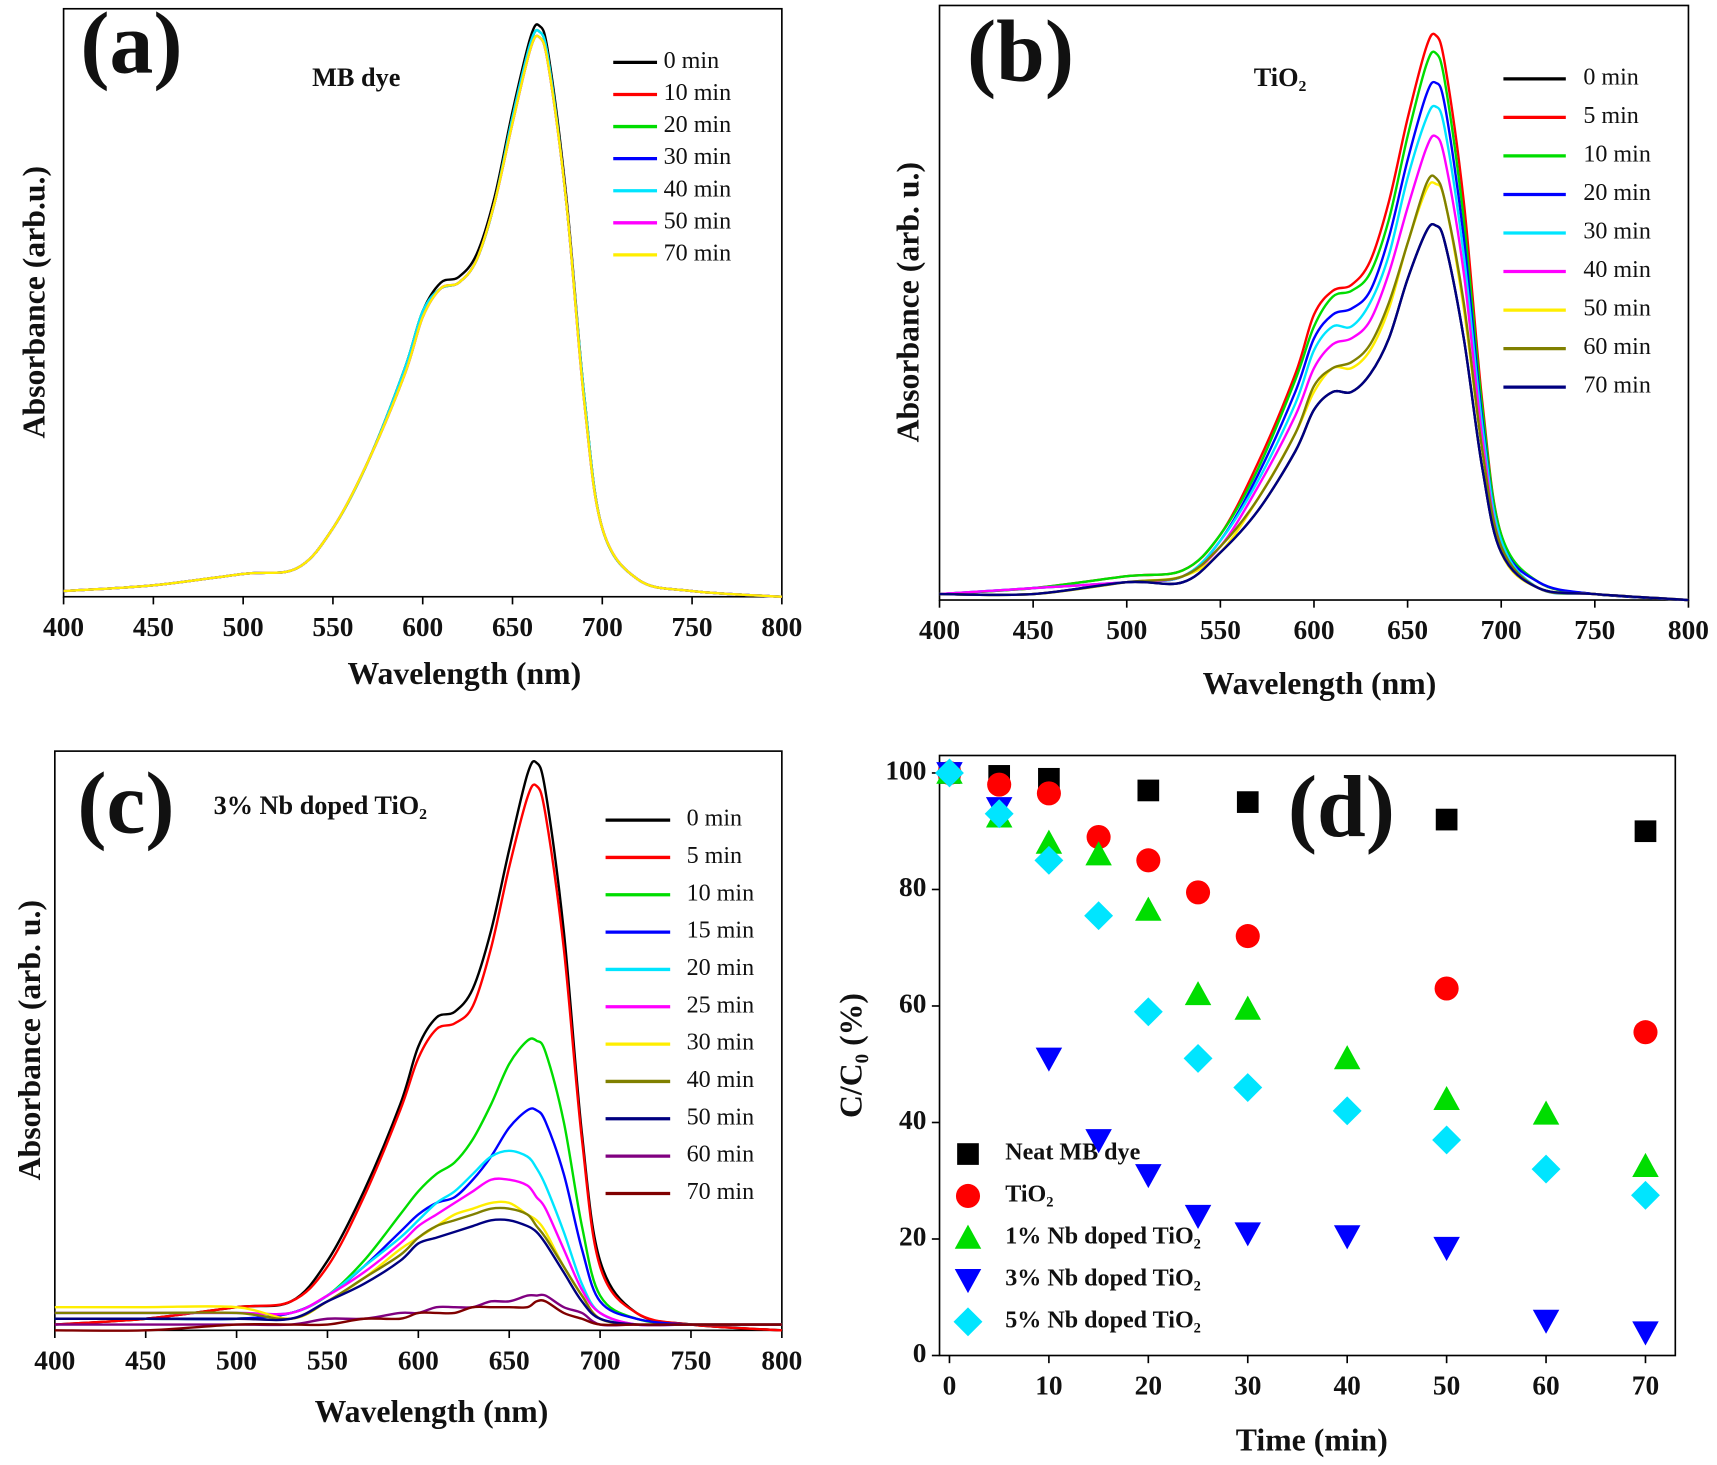 The width and height of the screenshot is (1717, 1465). Describe the element at coordinates (1029, 1195) in the screenshot. I see `legend-label: TiO₂` at that location.